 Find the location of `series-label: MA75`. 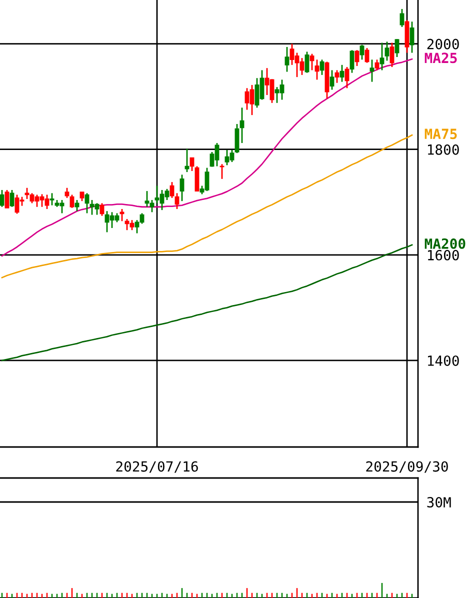

series-label: MA75 is located at coordinates (440, 134).